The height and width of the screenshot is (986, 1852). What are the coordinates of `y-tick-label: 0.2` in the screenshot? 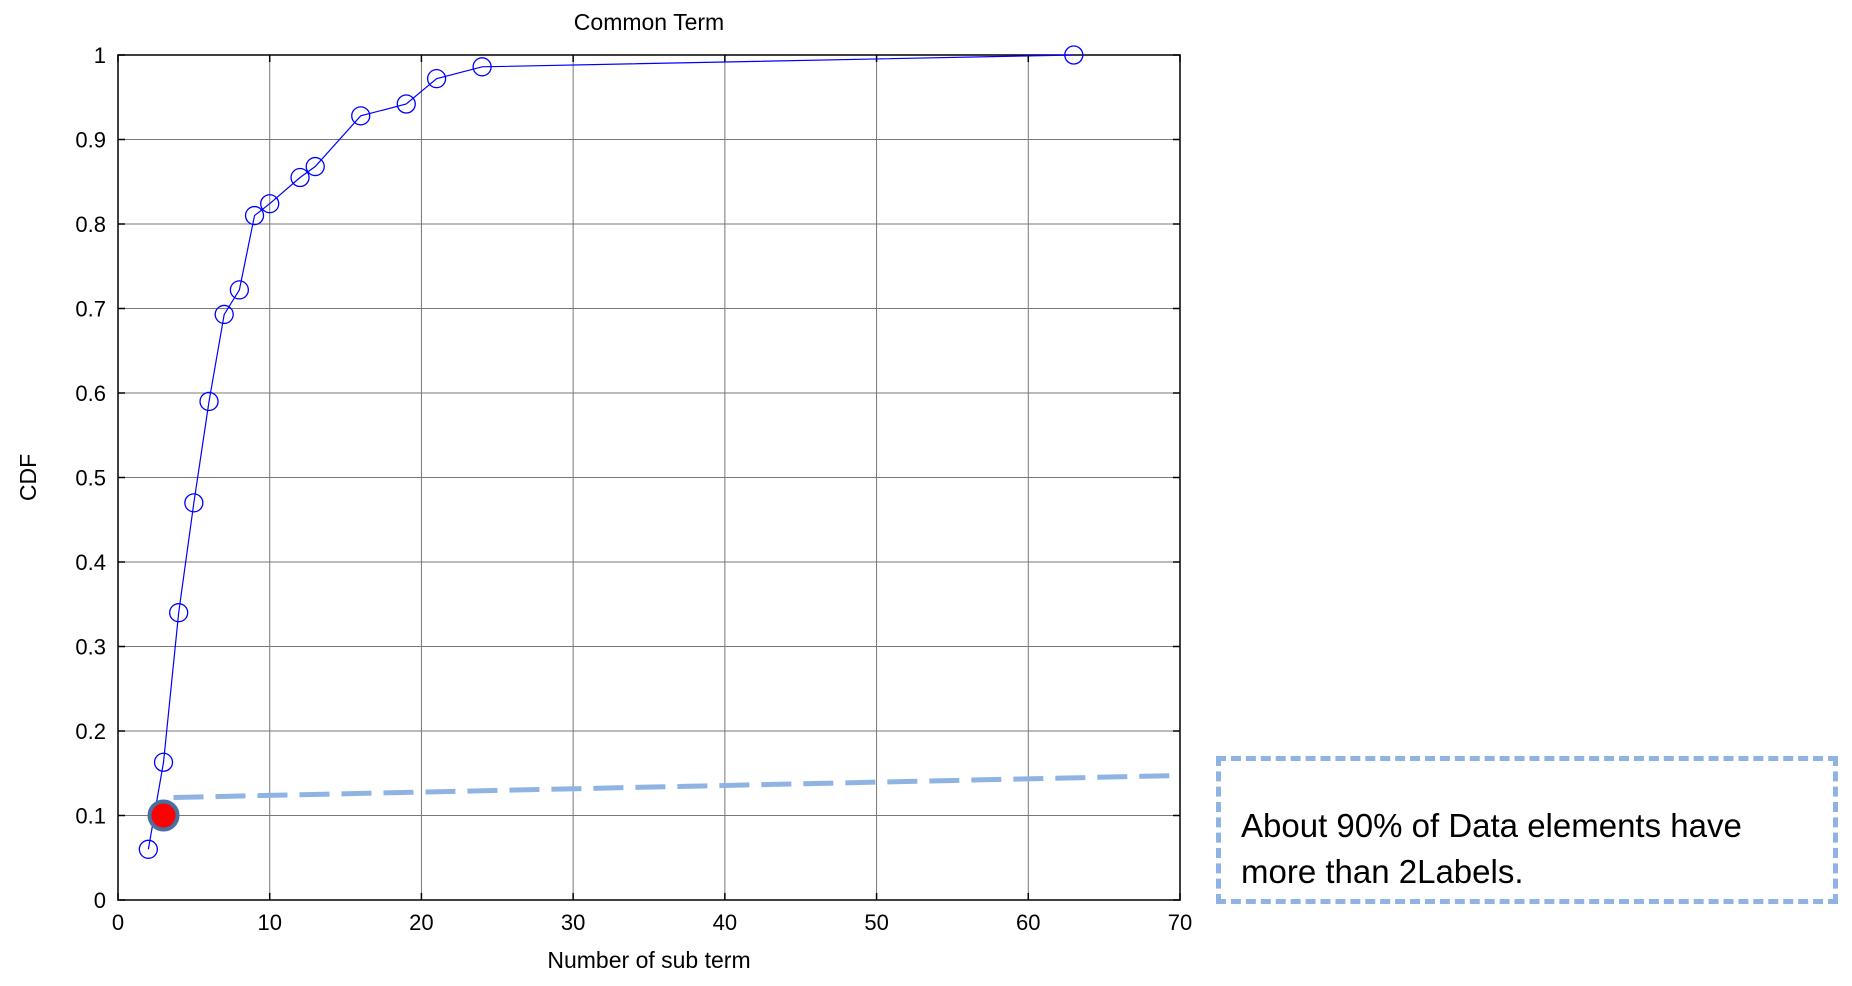 It's located at (90, 731).